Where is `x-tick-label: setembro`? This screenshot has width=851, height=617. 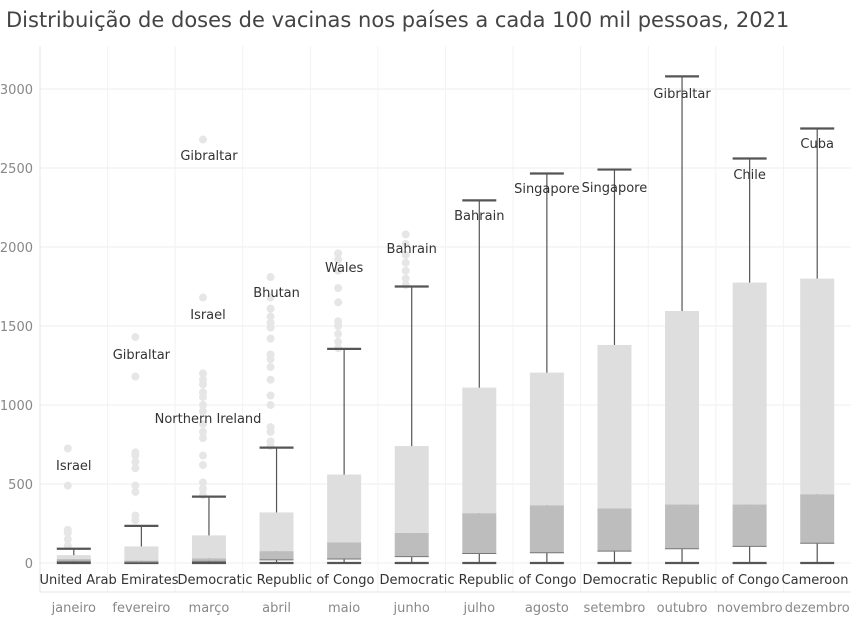 x-tick-label: setembro is located at coordinates (615, 608).